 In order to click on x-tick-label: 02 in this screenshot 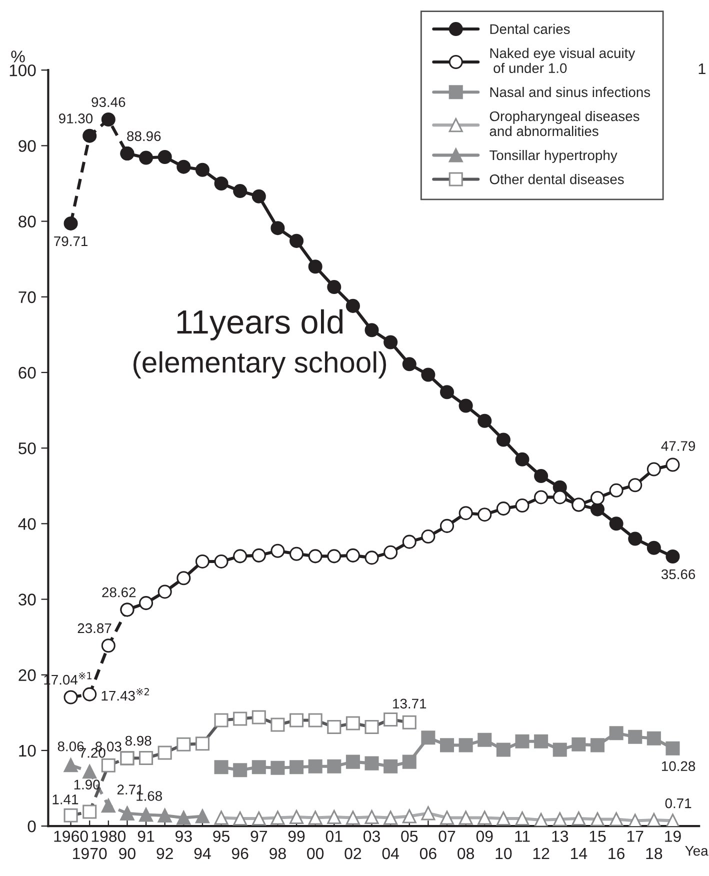, I will do `click(353, 854)`.